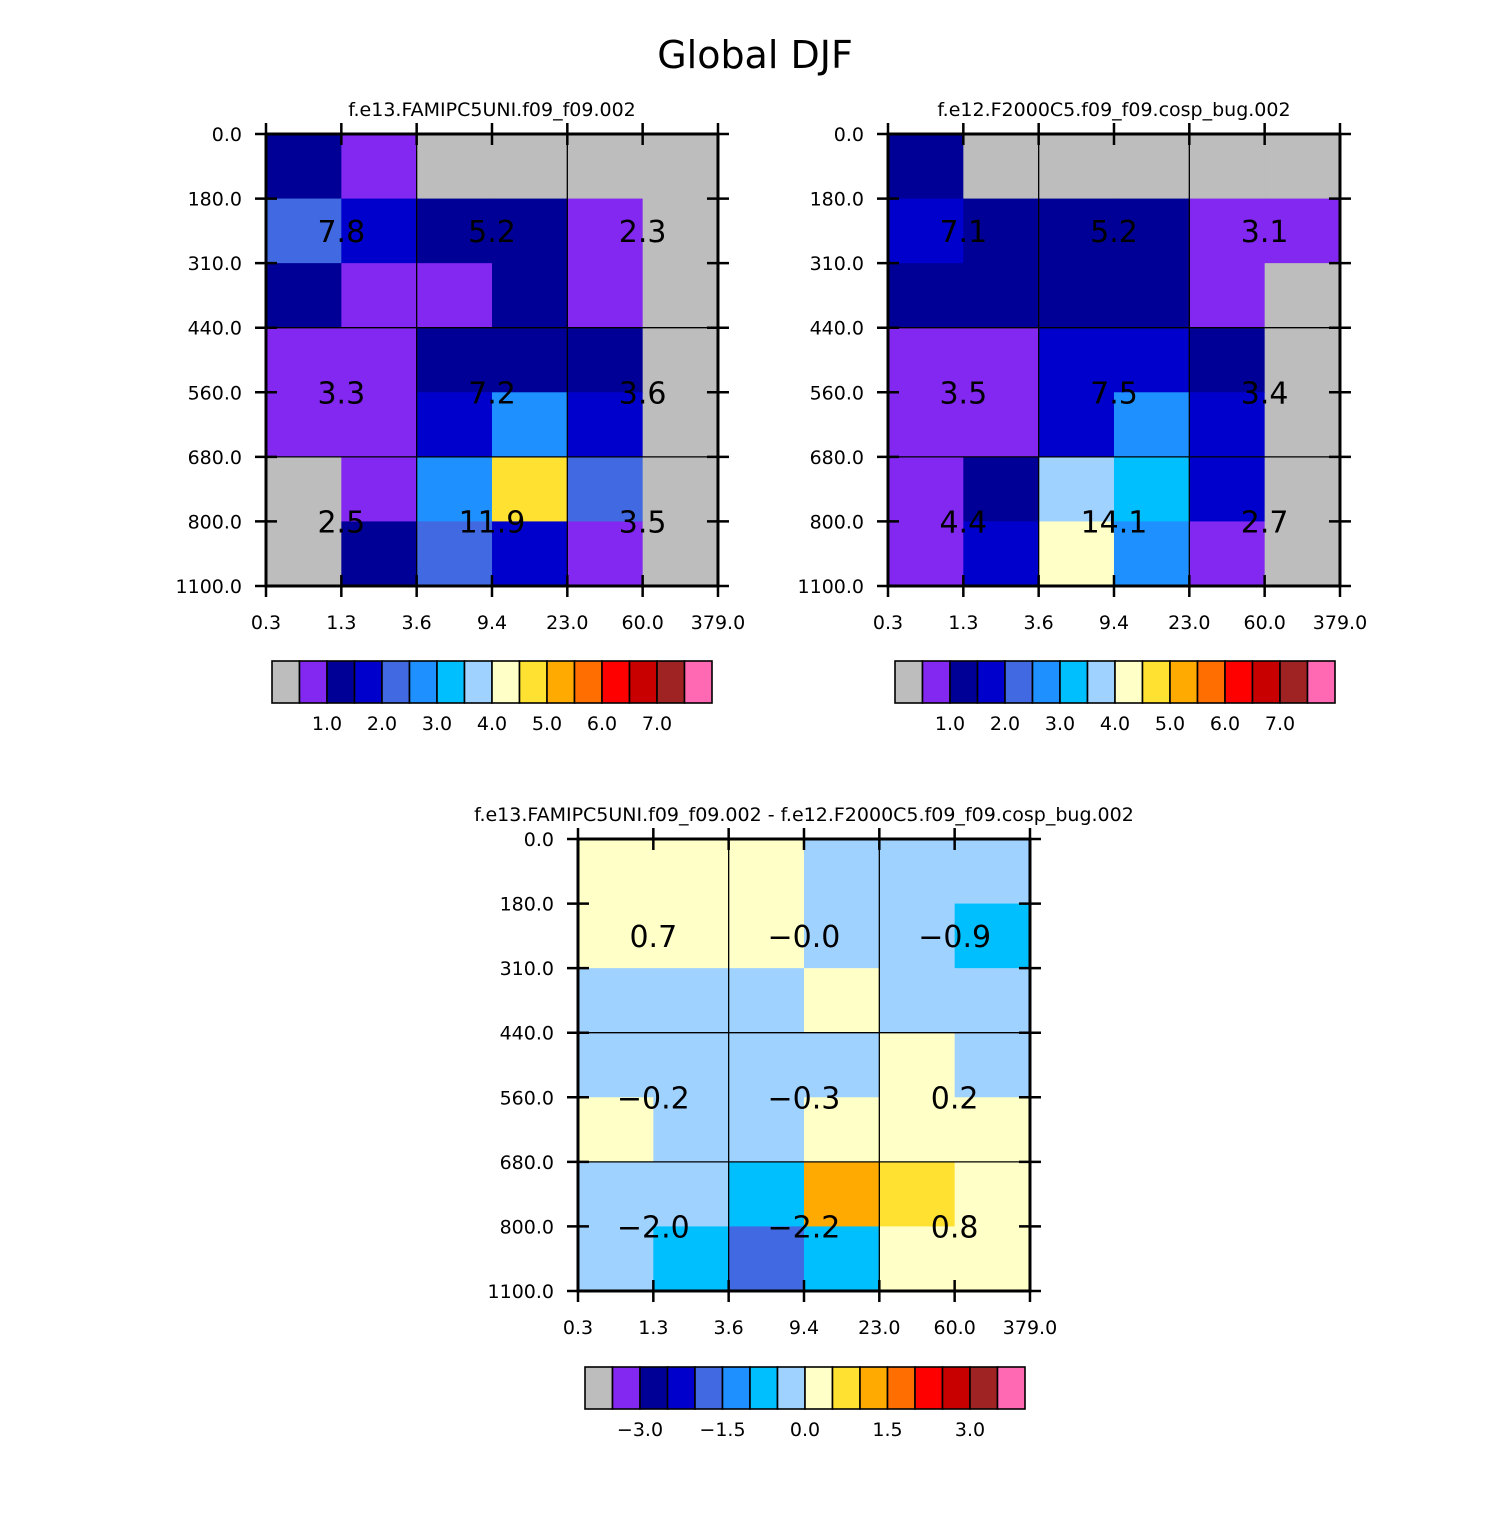  Describe the element at coordinates (950, 724) in the screenshot. I see `colorbar-tick-label: 1.0` at that location.